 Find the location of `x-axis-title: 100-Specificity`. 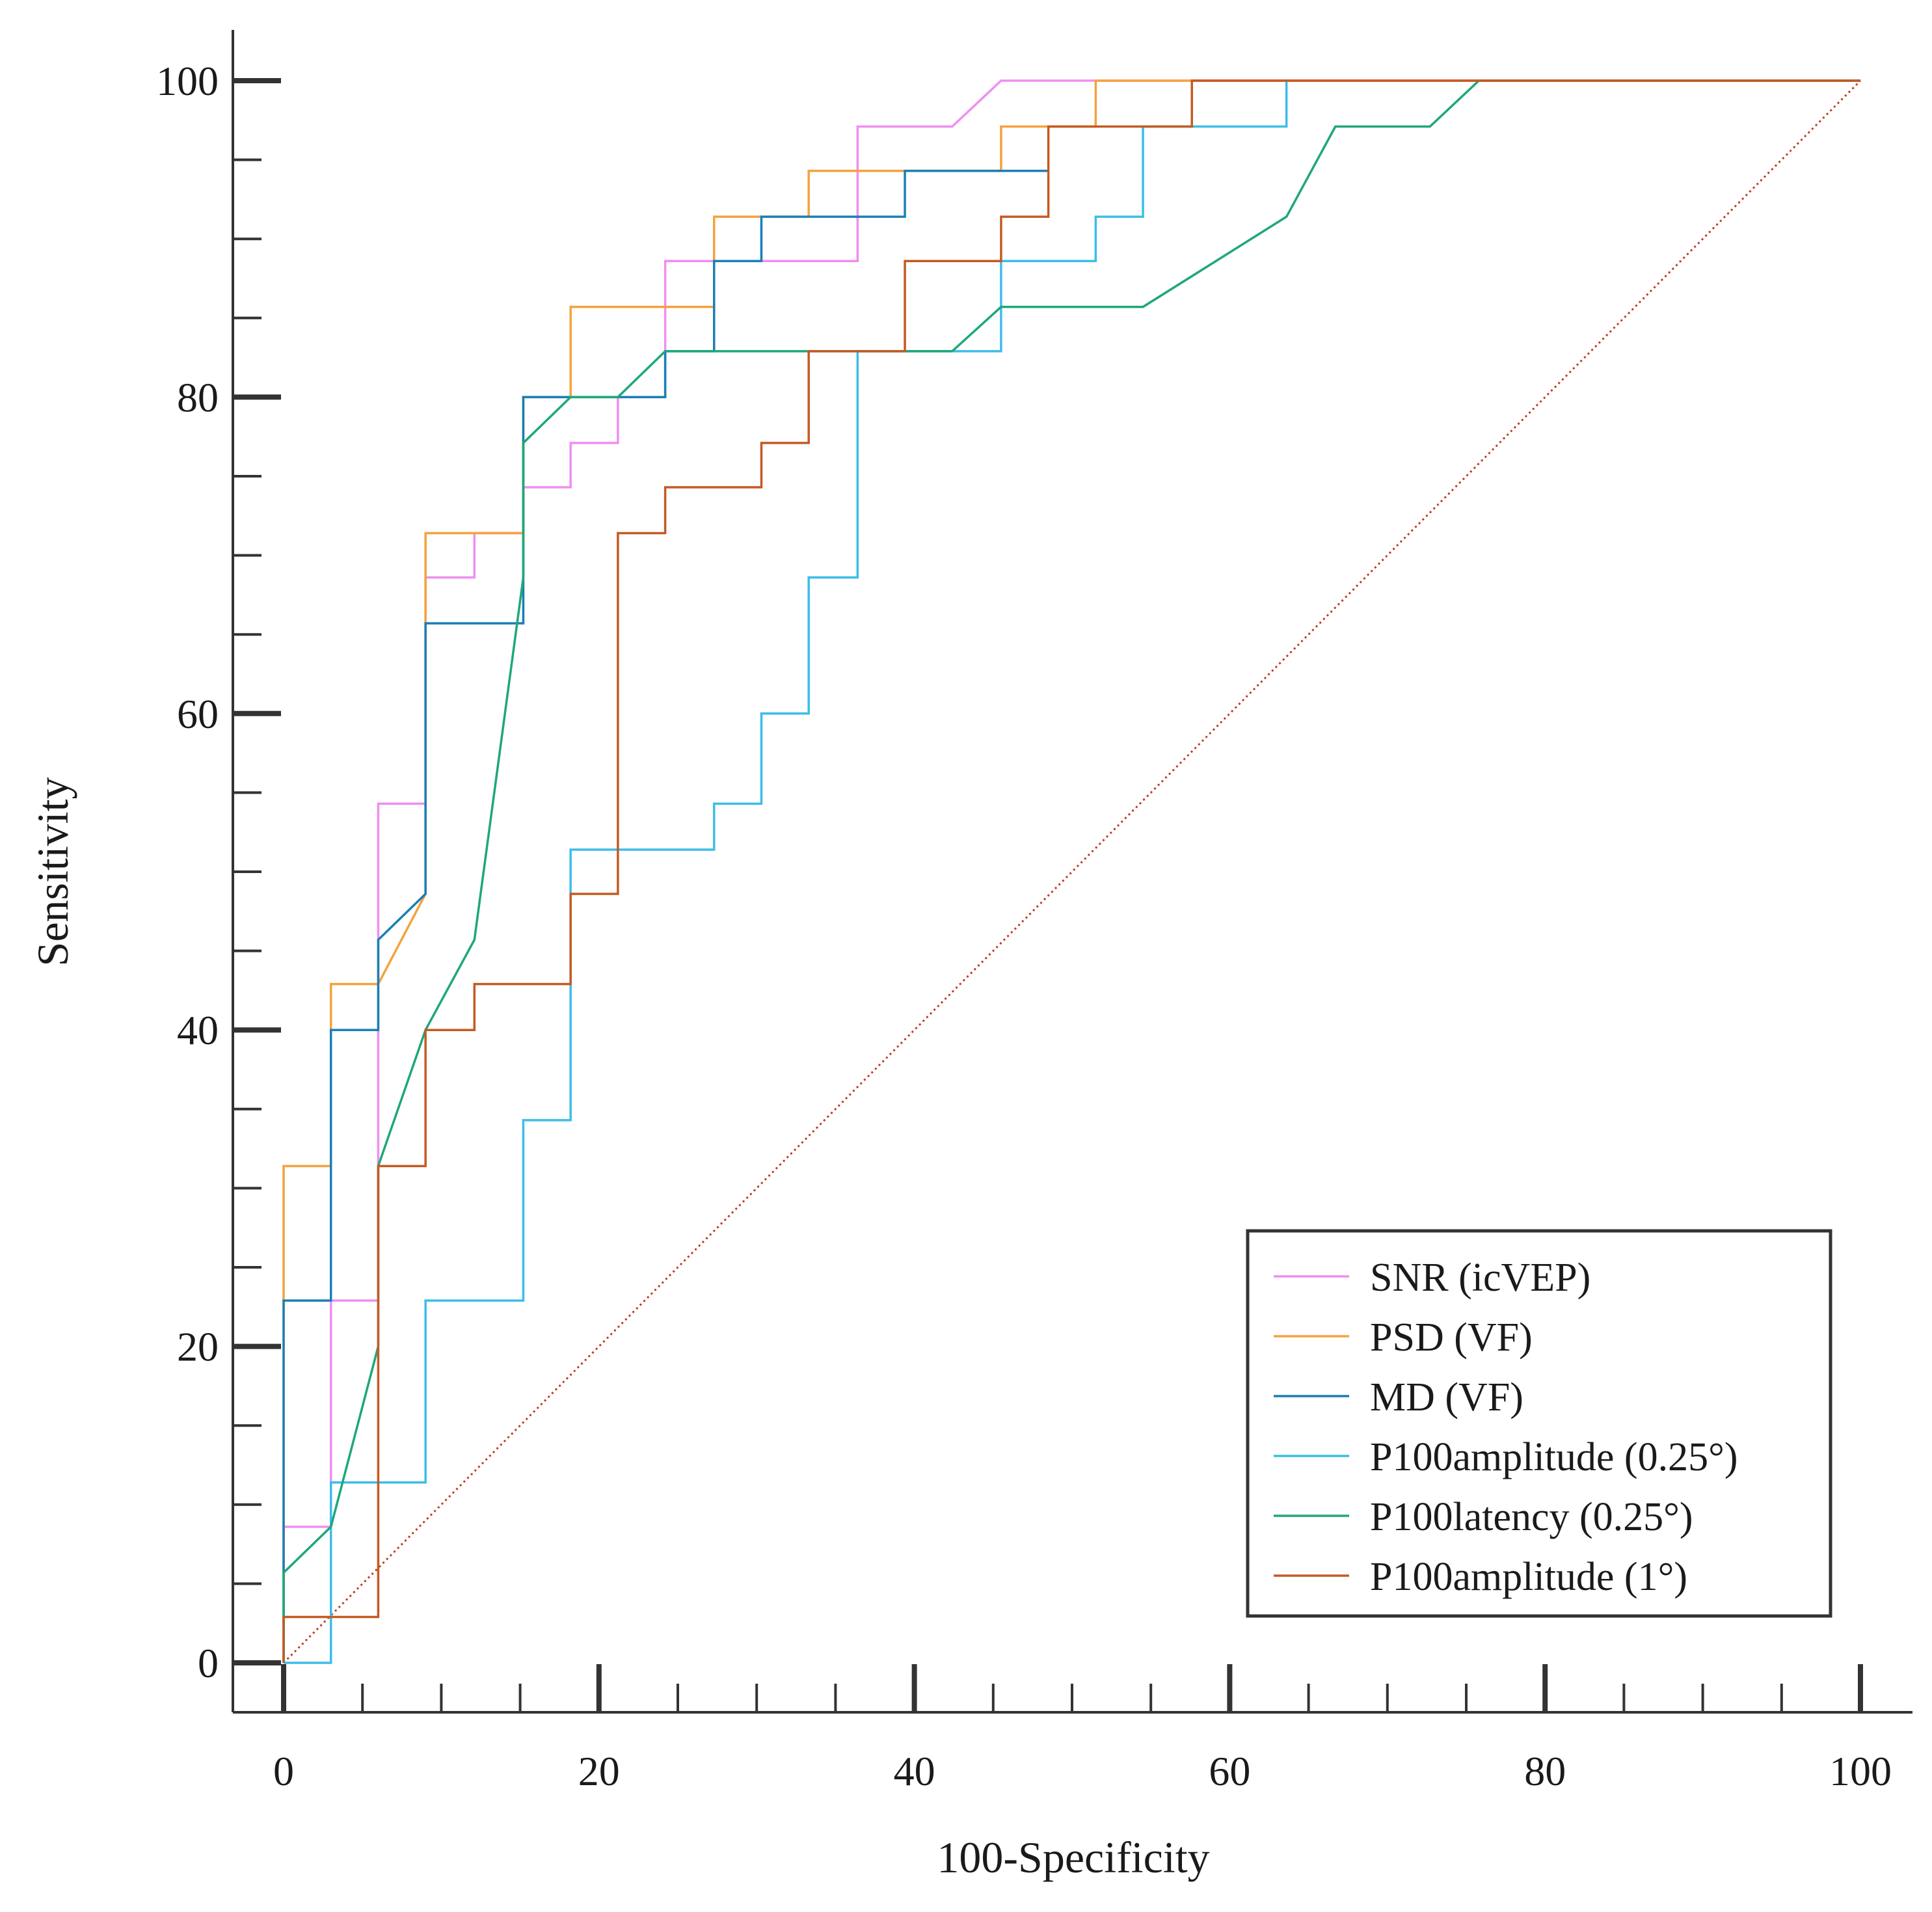

x-axis-title: 100-Specificity is located at coordinates (1073, 1857).